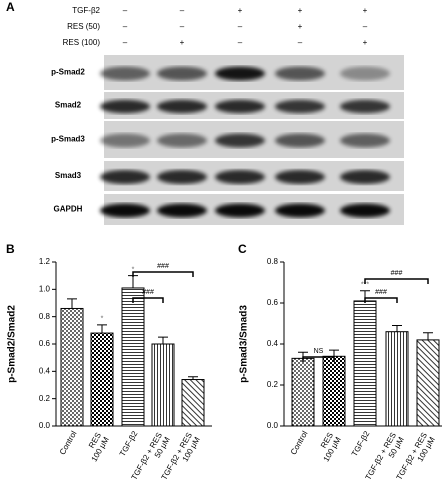  Describe the element at coordinates (45, 288) in the screenshot. I see `y-tick-label: 1.0` at that location.